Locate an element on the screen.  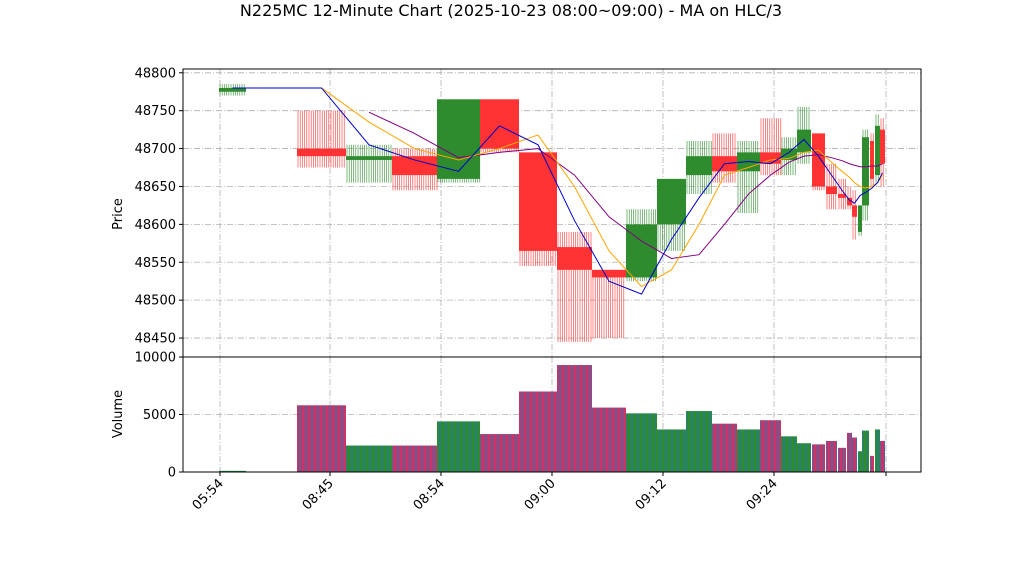
price-y-tick-label: 48550 is located at coordinates (155, 263).